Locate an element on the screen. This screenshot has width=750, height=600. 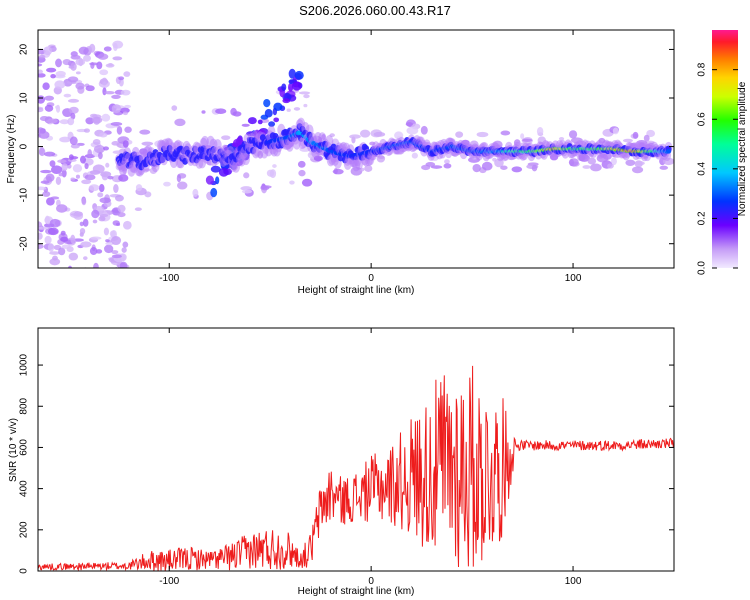
heatmap-y-tick-label: 10 is located at coordinates (24, 98).